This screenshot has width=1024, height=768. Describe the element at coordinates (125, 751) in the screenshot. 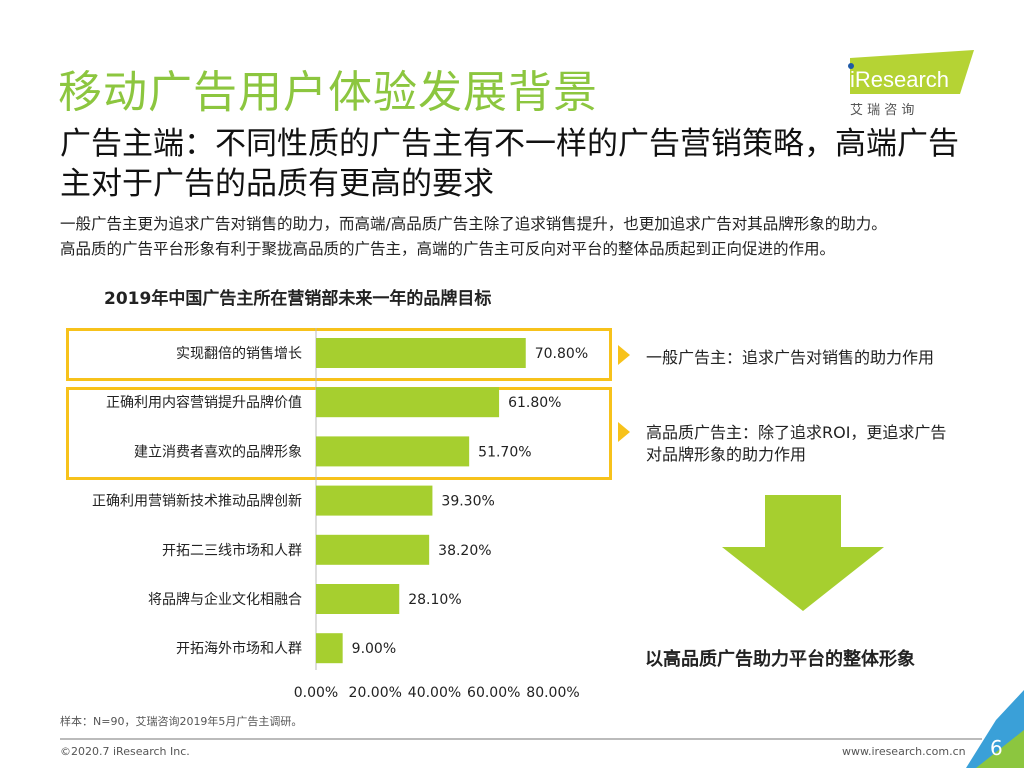

I see `copyright: ©2020.7 iResearch Inc.` at that location.